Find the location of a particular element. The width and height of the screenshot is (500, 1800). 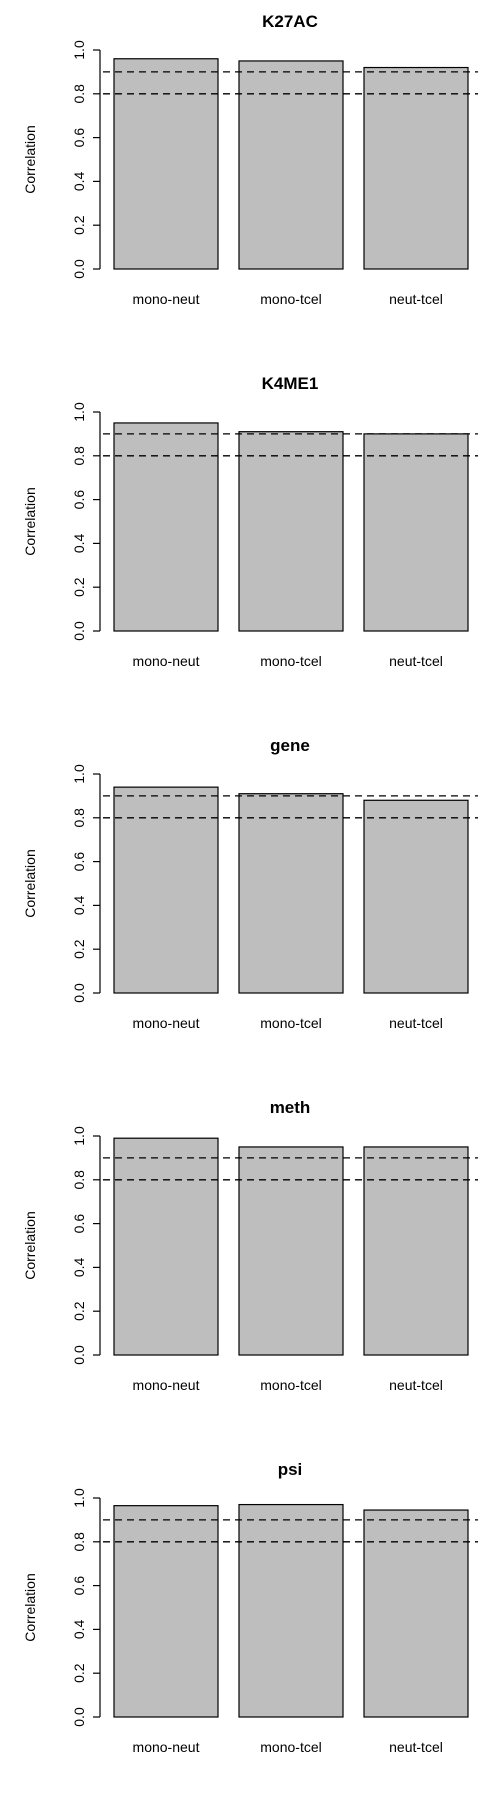

chart-title: meth is located at coordinates (290, 1107).